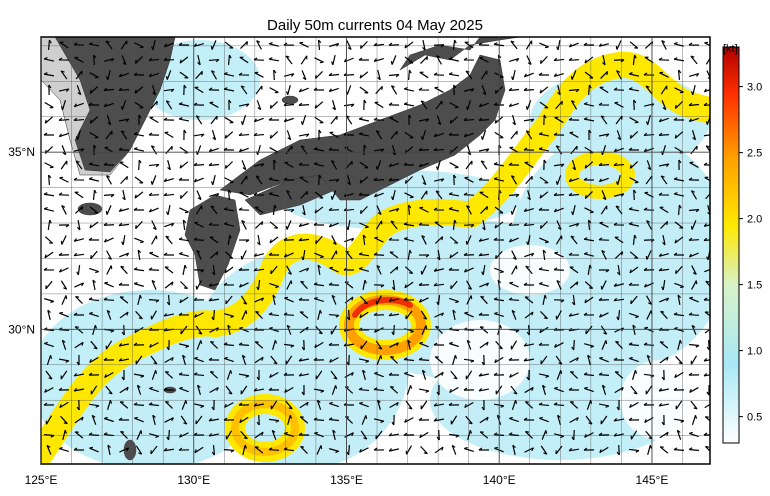 The image size is (770, 496). I want to click on lon-tick-label: 125°E, so click(41, 480).